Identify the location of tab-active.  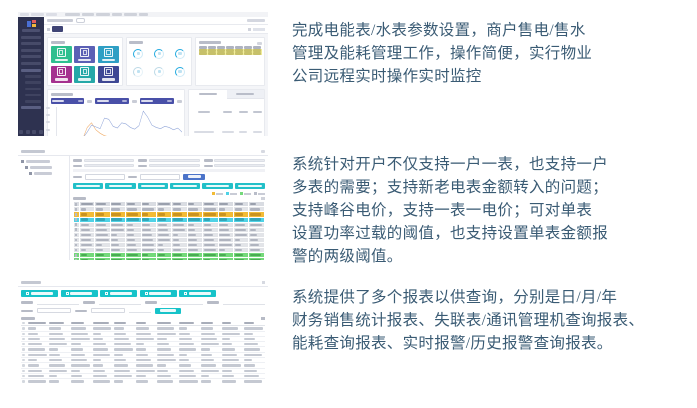
(57, 29).